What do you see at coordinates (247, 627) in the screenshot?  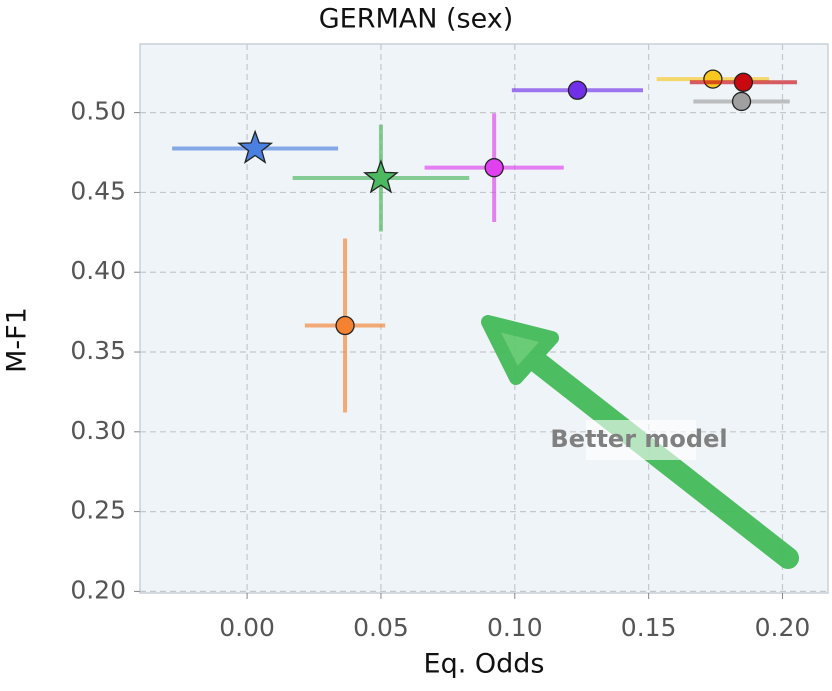 I see `x-tick-label: 0.00` at bounding box center [247, 627].